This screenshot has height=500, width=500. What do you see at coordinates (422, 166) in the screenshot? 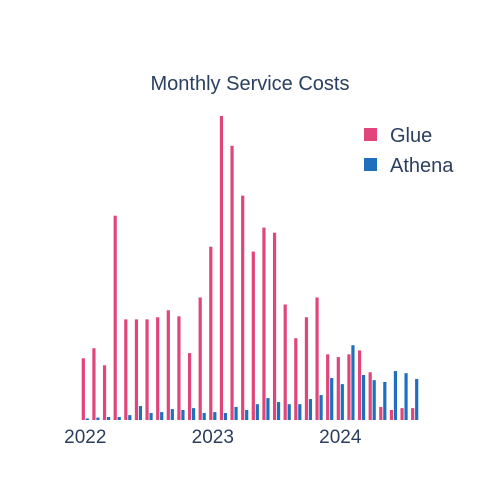
I see `legend-label-athena: Athena` at bounding box center [422, 166].